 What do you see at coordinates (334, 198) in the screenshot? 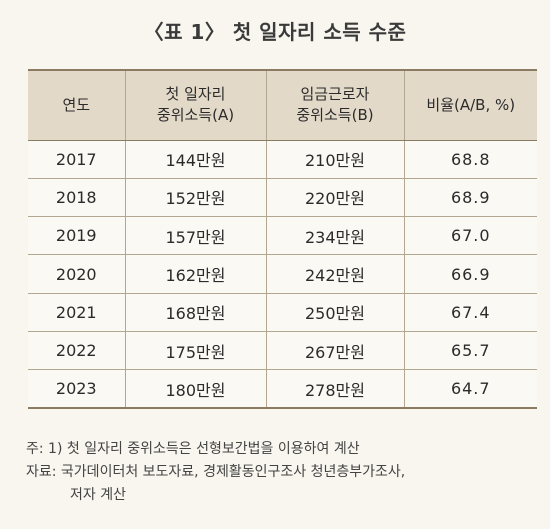
I see `cell-wage-worker-median: 220만원` at bounding box center [334, 198].